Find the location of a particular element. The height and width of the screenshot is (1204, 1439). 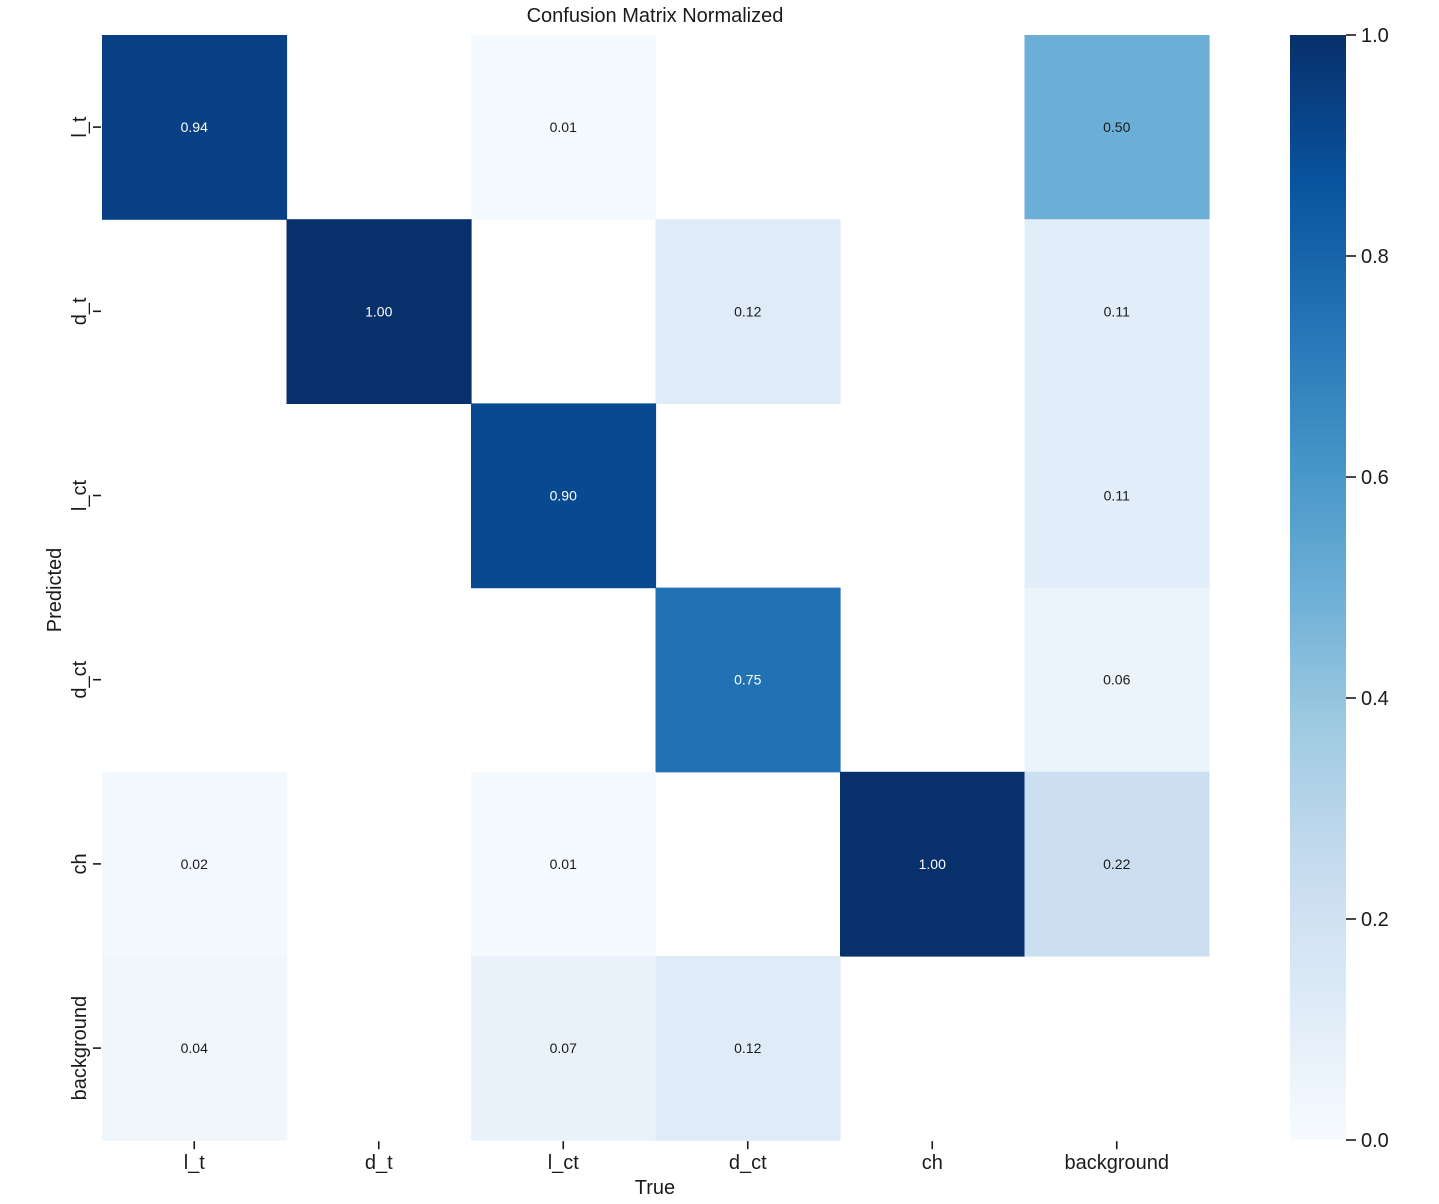

cell-value-label: 0.75 is located at coordinates (747, 680).